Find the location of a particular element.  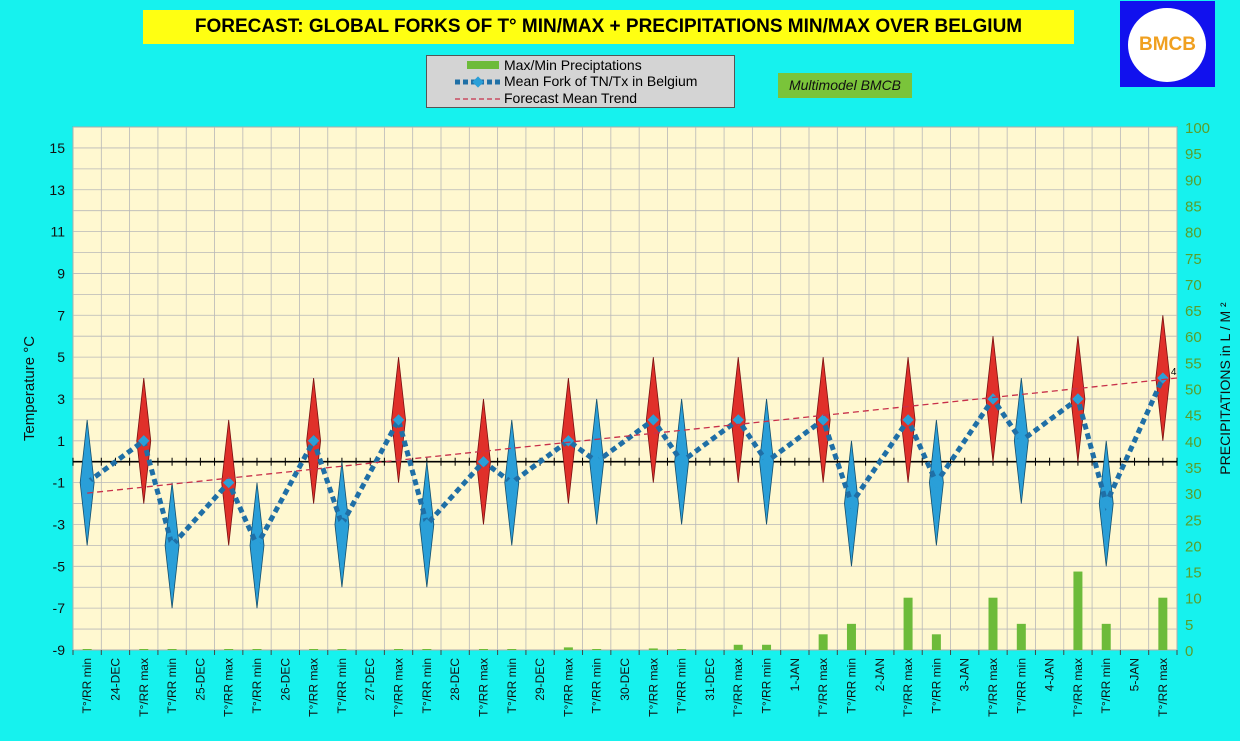

y2-tick-label: 10 is located at coordinates (1193, 599).